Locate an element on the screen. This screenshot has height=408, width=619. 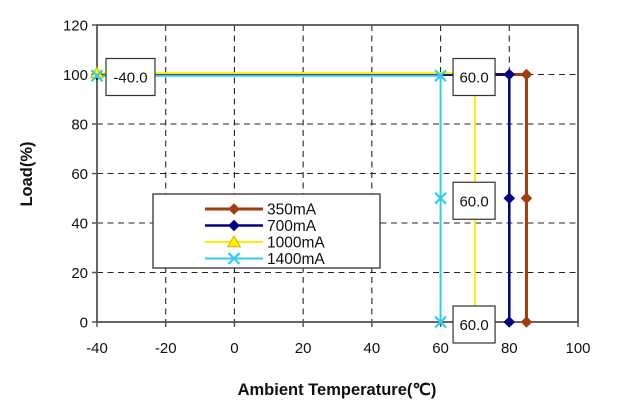
legend-label: 1400mA is located at coordinates (296, 259).